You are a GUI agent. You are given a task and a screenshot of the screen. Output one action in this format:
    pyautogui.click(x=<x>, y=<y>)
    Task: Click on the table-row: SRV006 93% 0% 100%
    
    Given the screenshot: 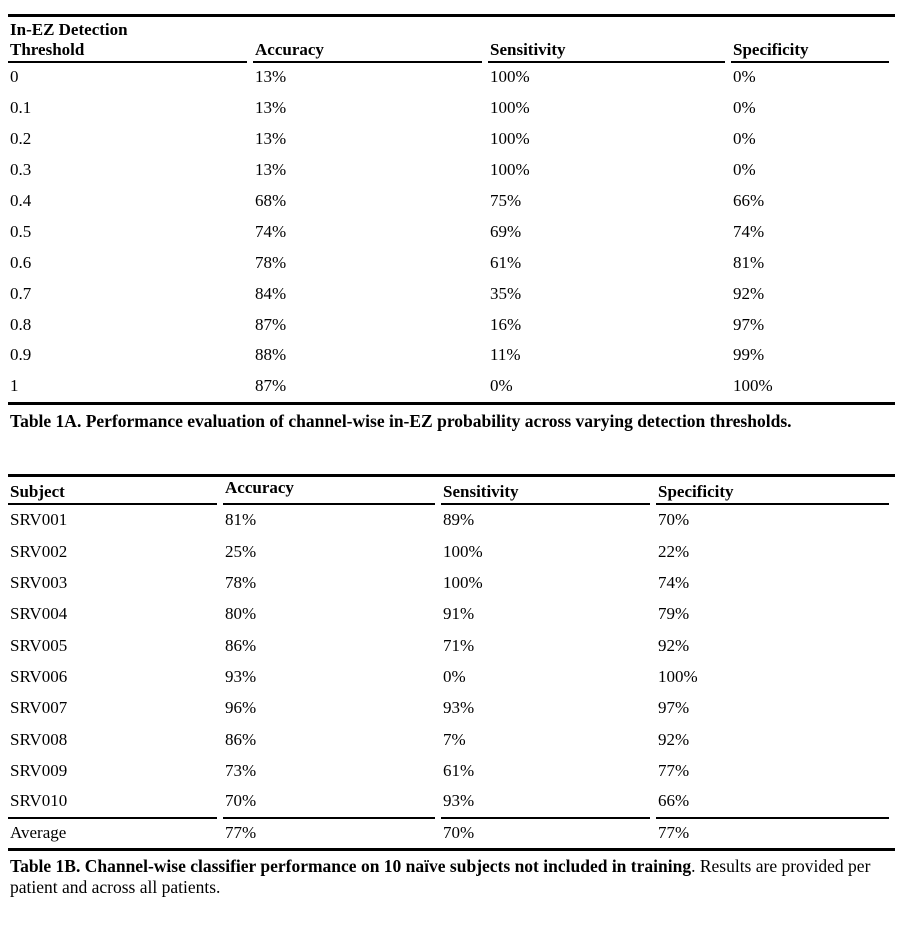 What is the action you would take?
    pyautogui.click(x=451, y=676)
    